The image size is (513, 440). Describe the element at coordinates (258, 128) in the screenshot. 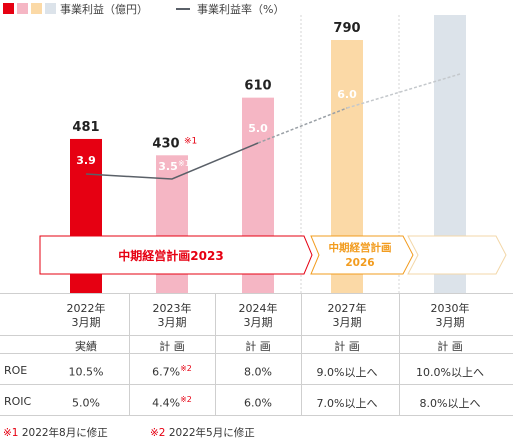

I see `rate-data-label: 5.0` at that location.